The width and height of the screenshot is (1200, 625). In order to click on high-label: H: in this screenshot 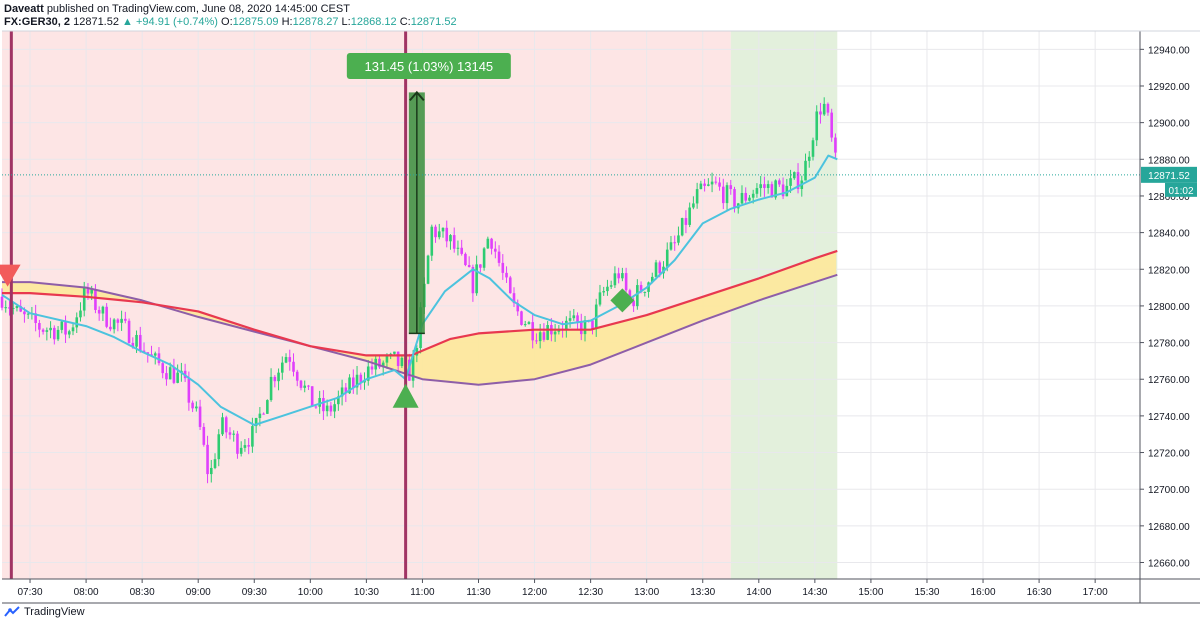, I will do `click(287, 22)`.